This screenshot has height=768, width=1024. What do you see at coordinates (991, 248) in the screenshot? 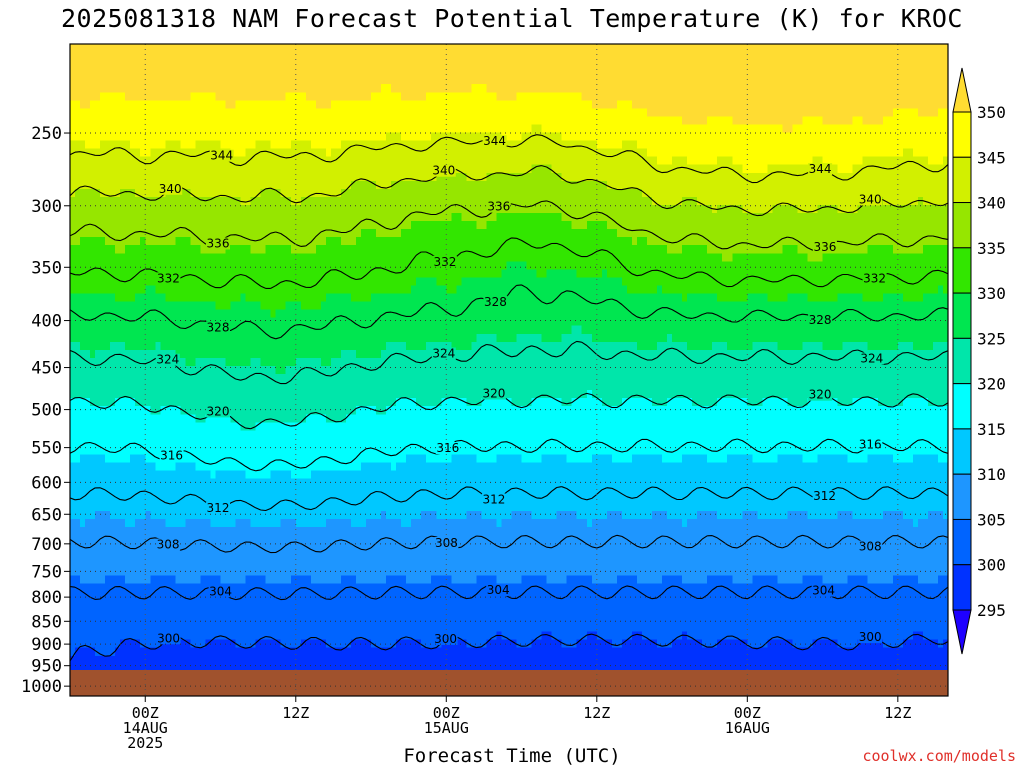
I see `colorbar-label: 335` at bounding box center [991, 248].